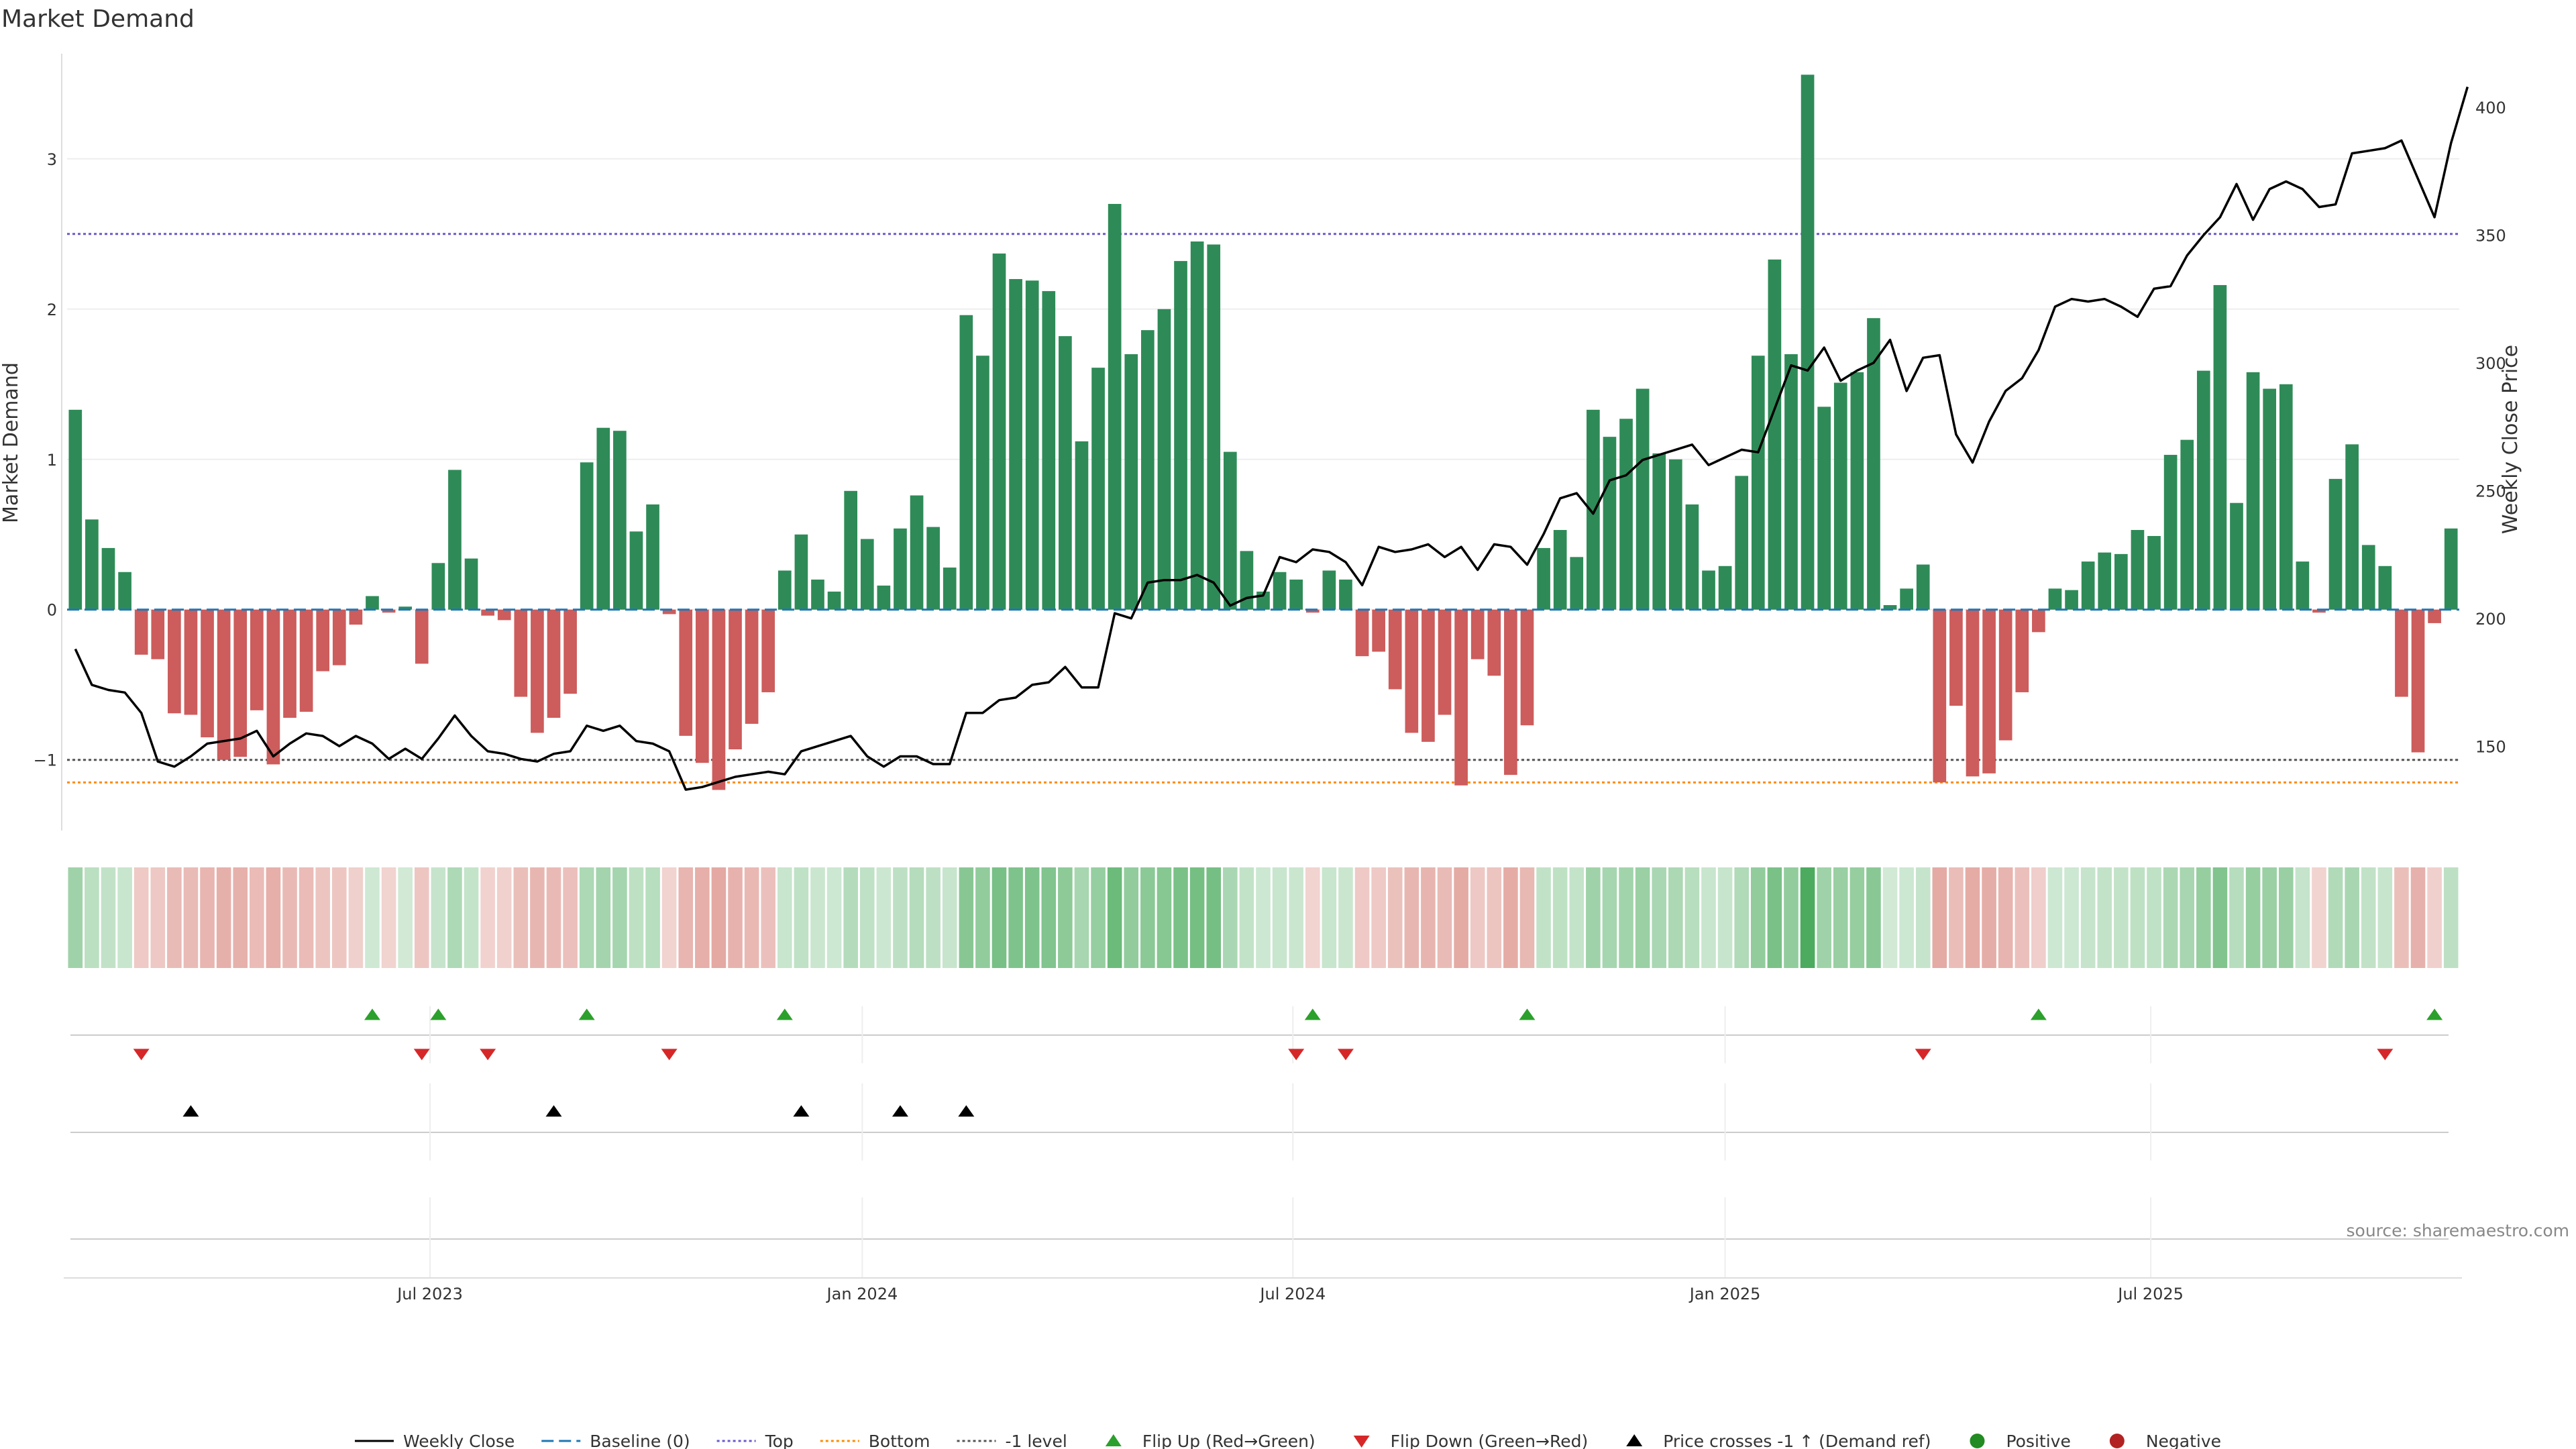 This screenshot has height=1449, width=2576. Describe the element at coordinates (1036, 1440) in the screenshot. I see `legend-label: -1 level` at that location.